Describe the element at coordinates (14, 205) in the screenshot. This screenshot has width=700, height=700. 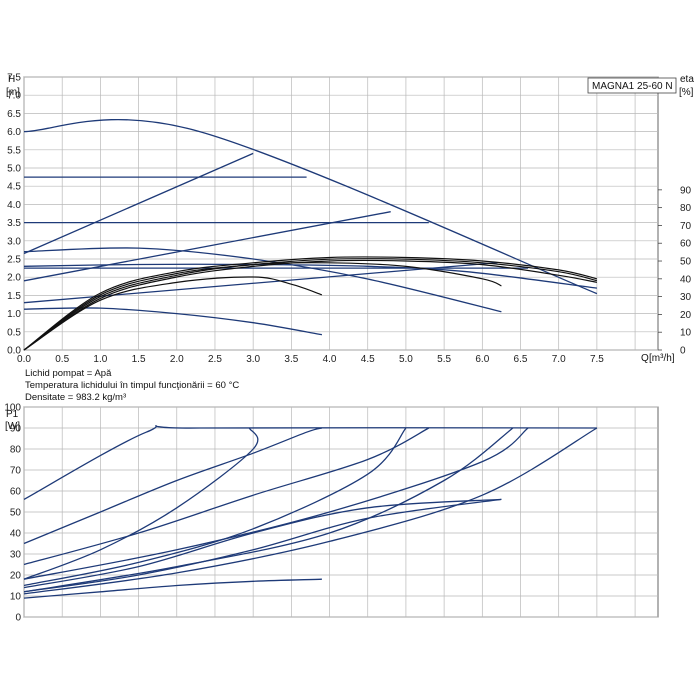
I see `y-tick-label: 4.0` at that location.